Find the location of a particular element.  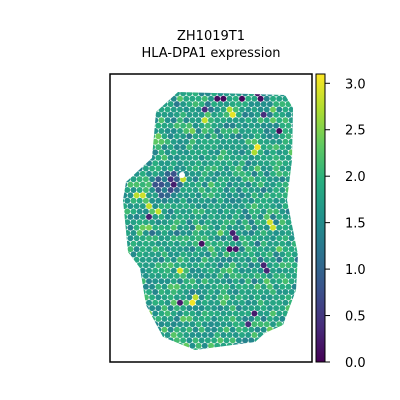

colorbar-tick-label: 2.5 is located at coordinates (355, 131).